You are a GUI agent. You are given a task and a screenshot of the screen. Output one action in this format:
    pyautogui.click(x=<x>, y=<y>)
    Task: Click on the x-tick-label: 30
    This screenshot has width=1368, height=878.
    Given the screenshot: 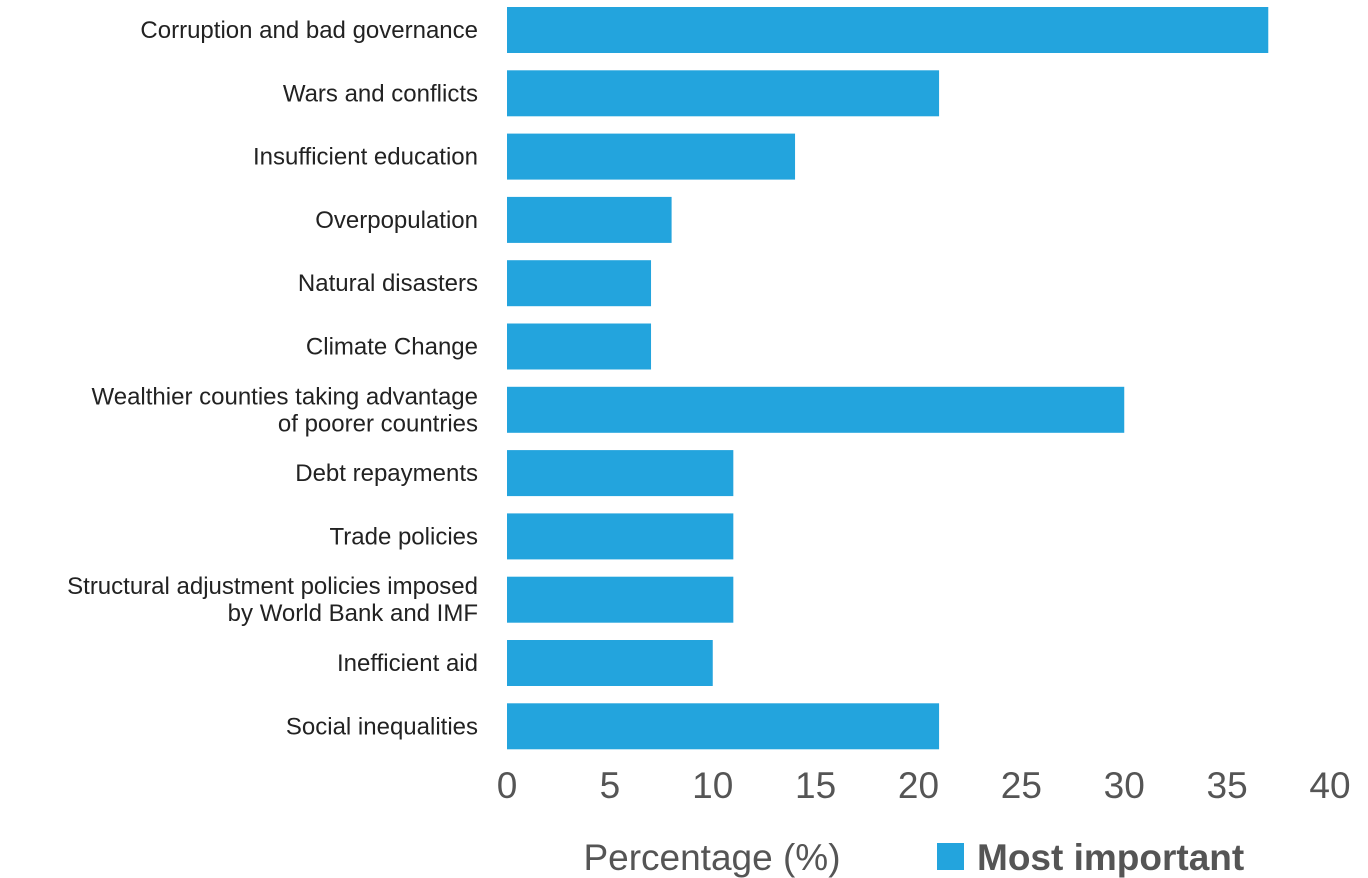 What is the action you would take?
    pyautogui.click(x=1124, y=785)
    